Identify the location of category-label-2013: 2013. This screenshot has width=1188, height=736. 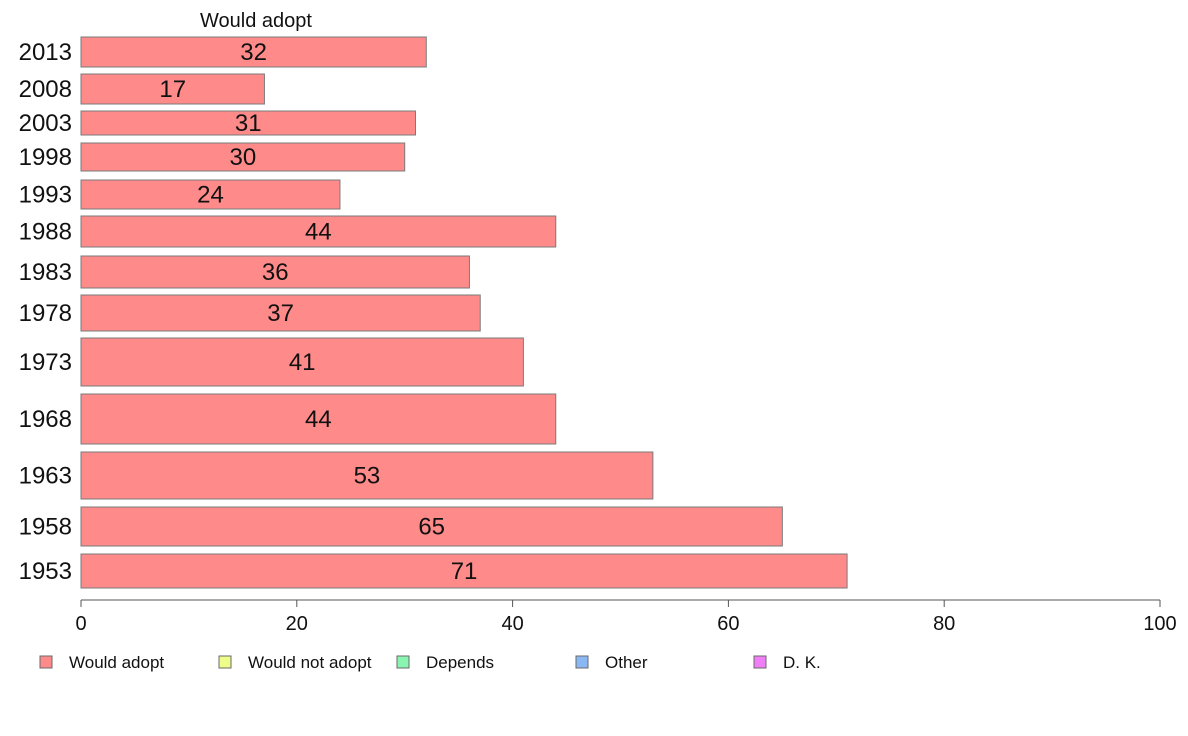
(45, 52).